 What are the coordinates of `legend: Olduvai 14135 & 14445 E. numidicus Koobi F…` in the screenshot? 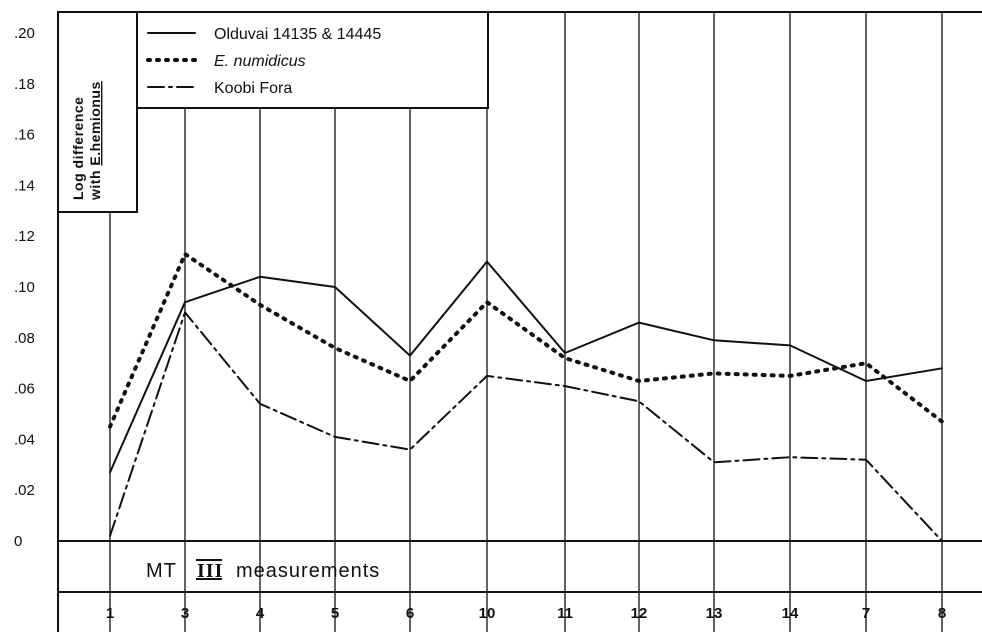 It's located at (312, 60).